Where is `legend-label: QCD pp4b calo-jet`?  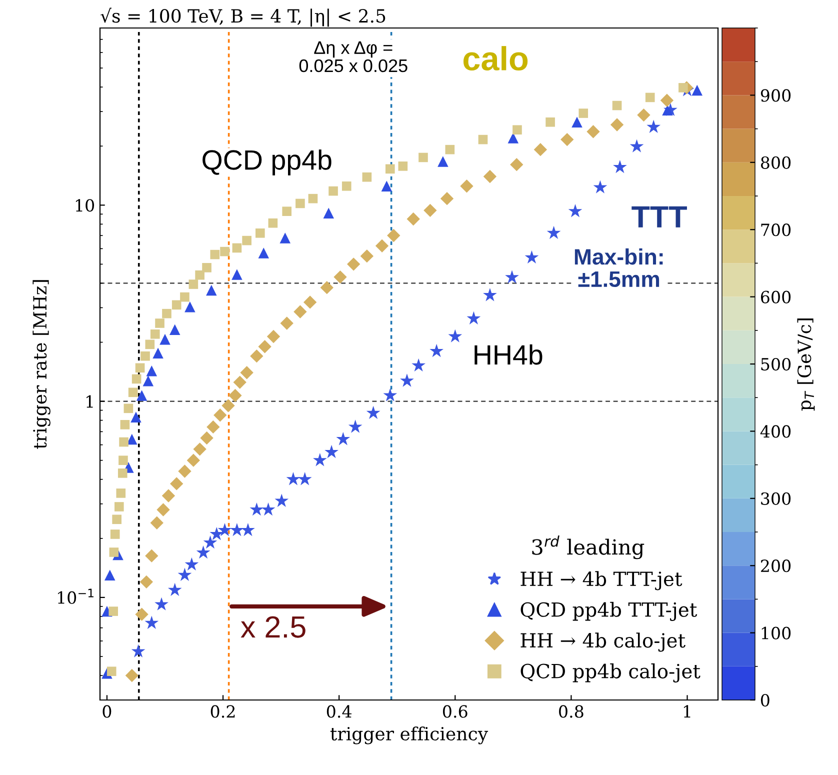 legend-label: QCD pp4b calo-jet is located at coordinates (610, 672).